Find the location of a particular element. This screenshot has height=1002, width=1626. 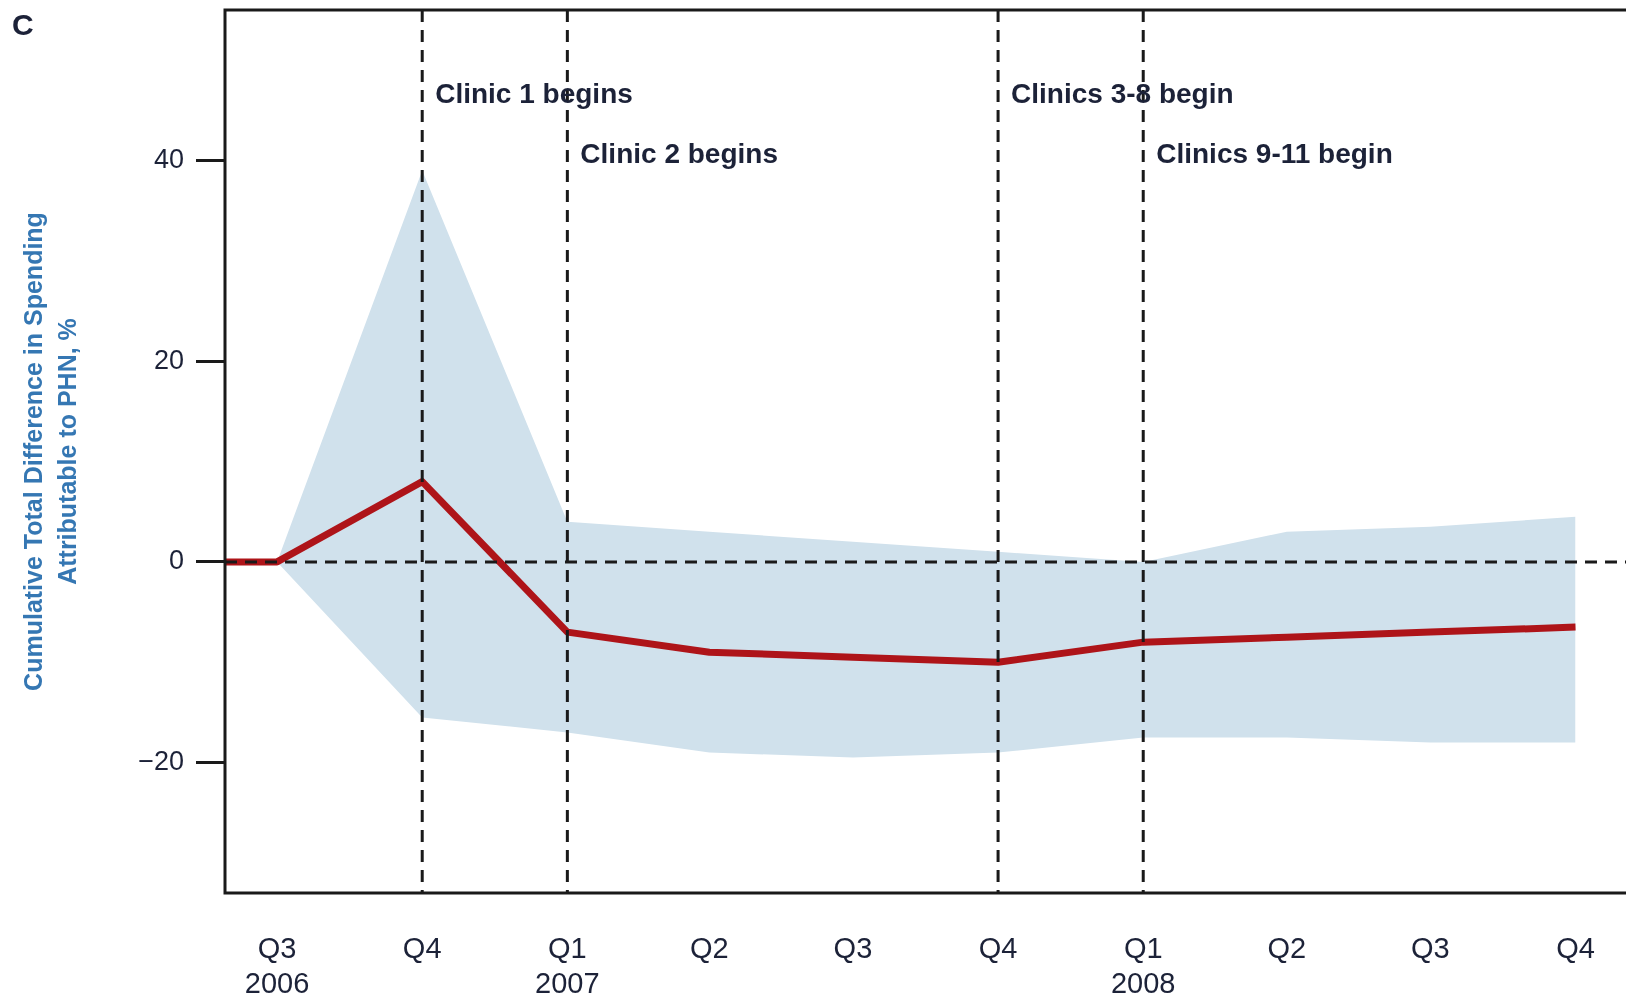

ref-line-label: Clinics 3-8 begin is located at coordinates (1122, 93).